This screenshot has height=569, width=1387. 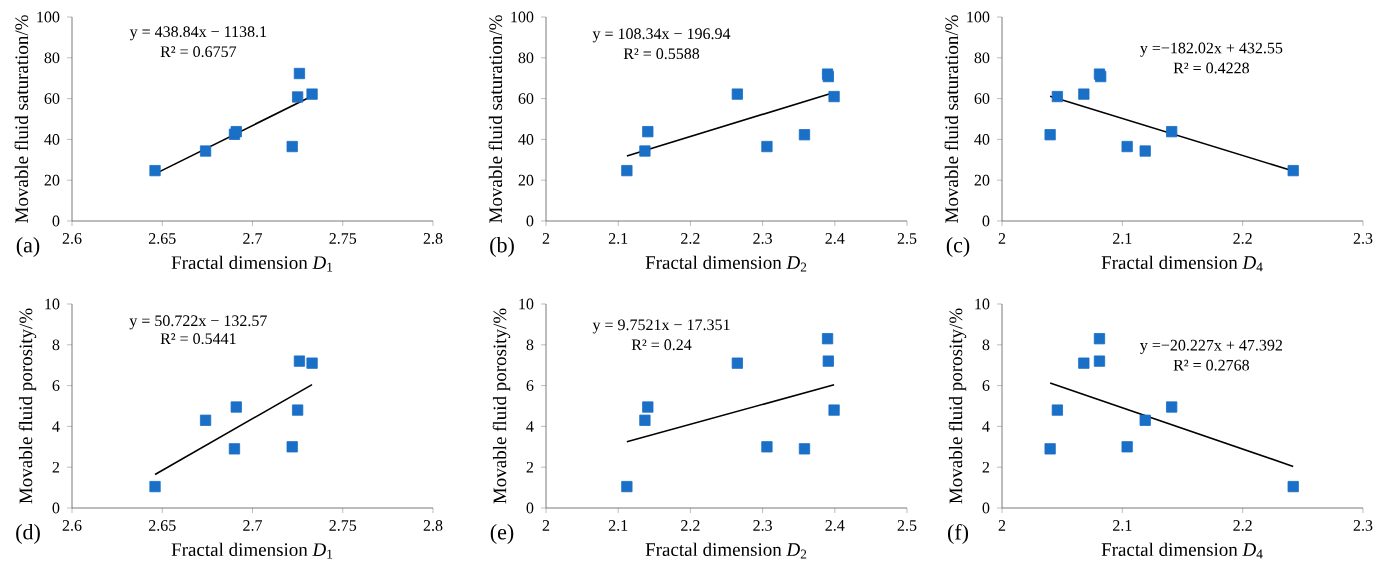 I want to click on x-tick-label: 2.6, so click(x=72, y=238).